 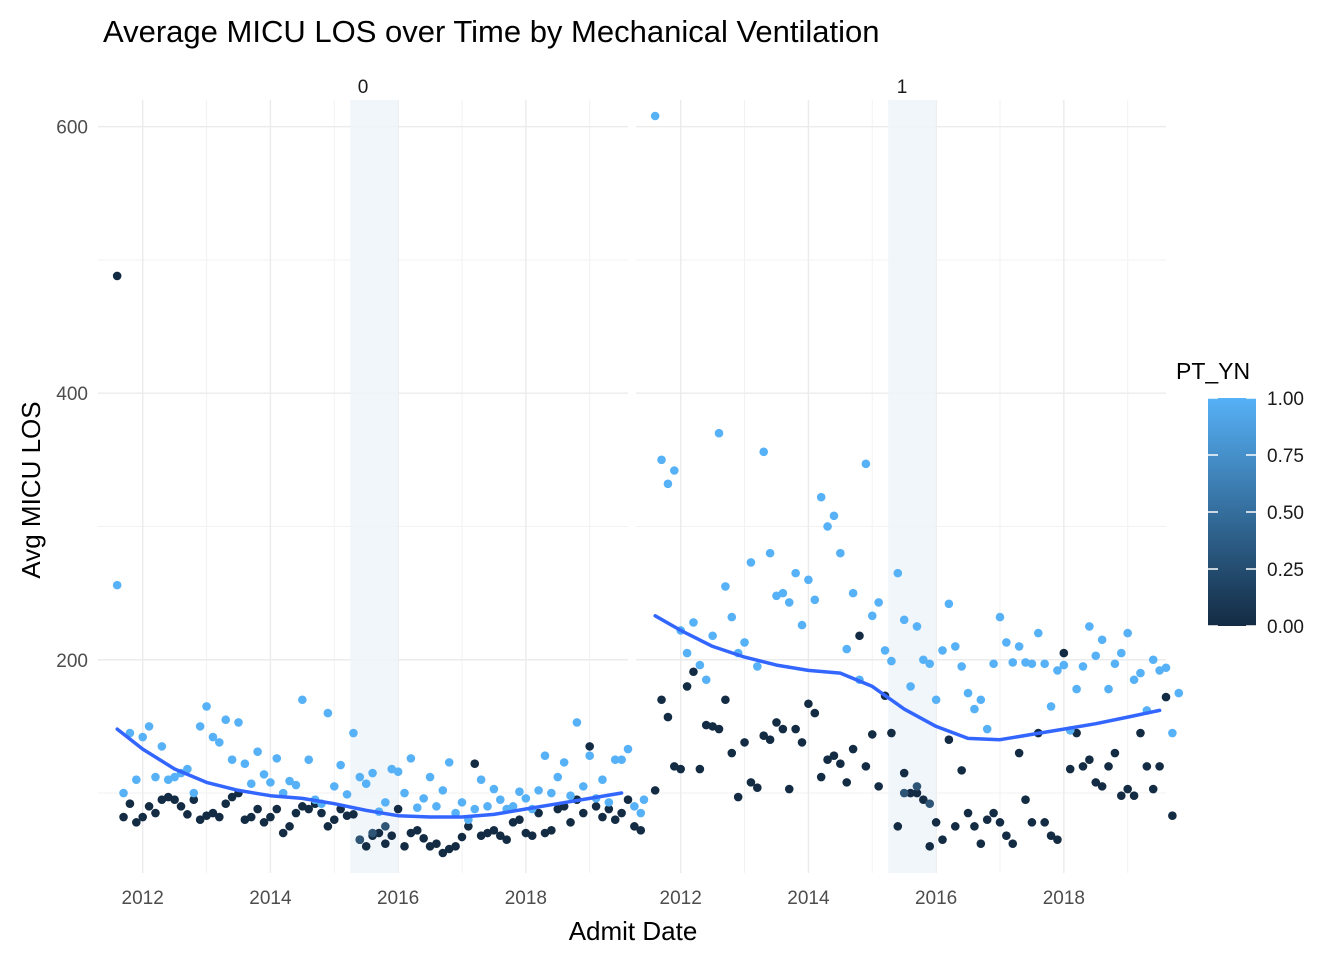 I want to click on y-axis-title: Avg MICU LOS, so click(x=31, y=489).